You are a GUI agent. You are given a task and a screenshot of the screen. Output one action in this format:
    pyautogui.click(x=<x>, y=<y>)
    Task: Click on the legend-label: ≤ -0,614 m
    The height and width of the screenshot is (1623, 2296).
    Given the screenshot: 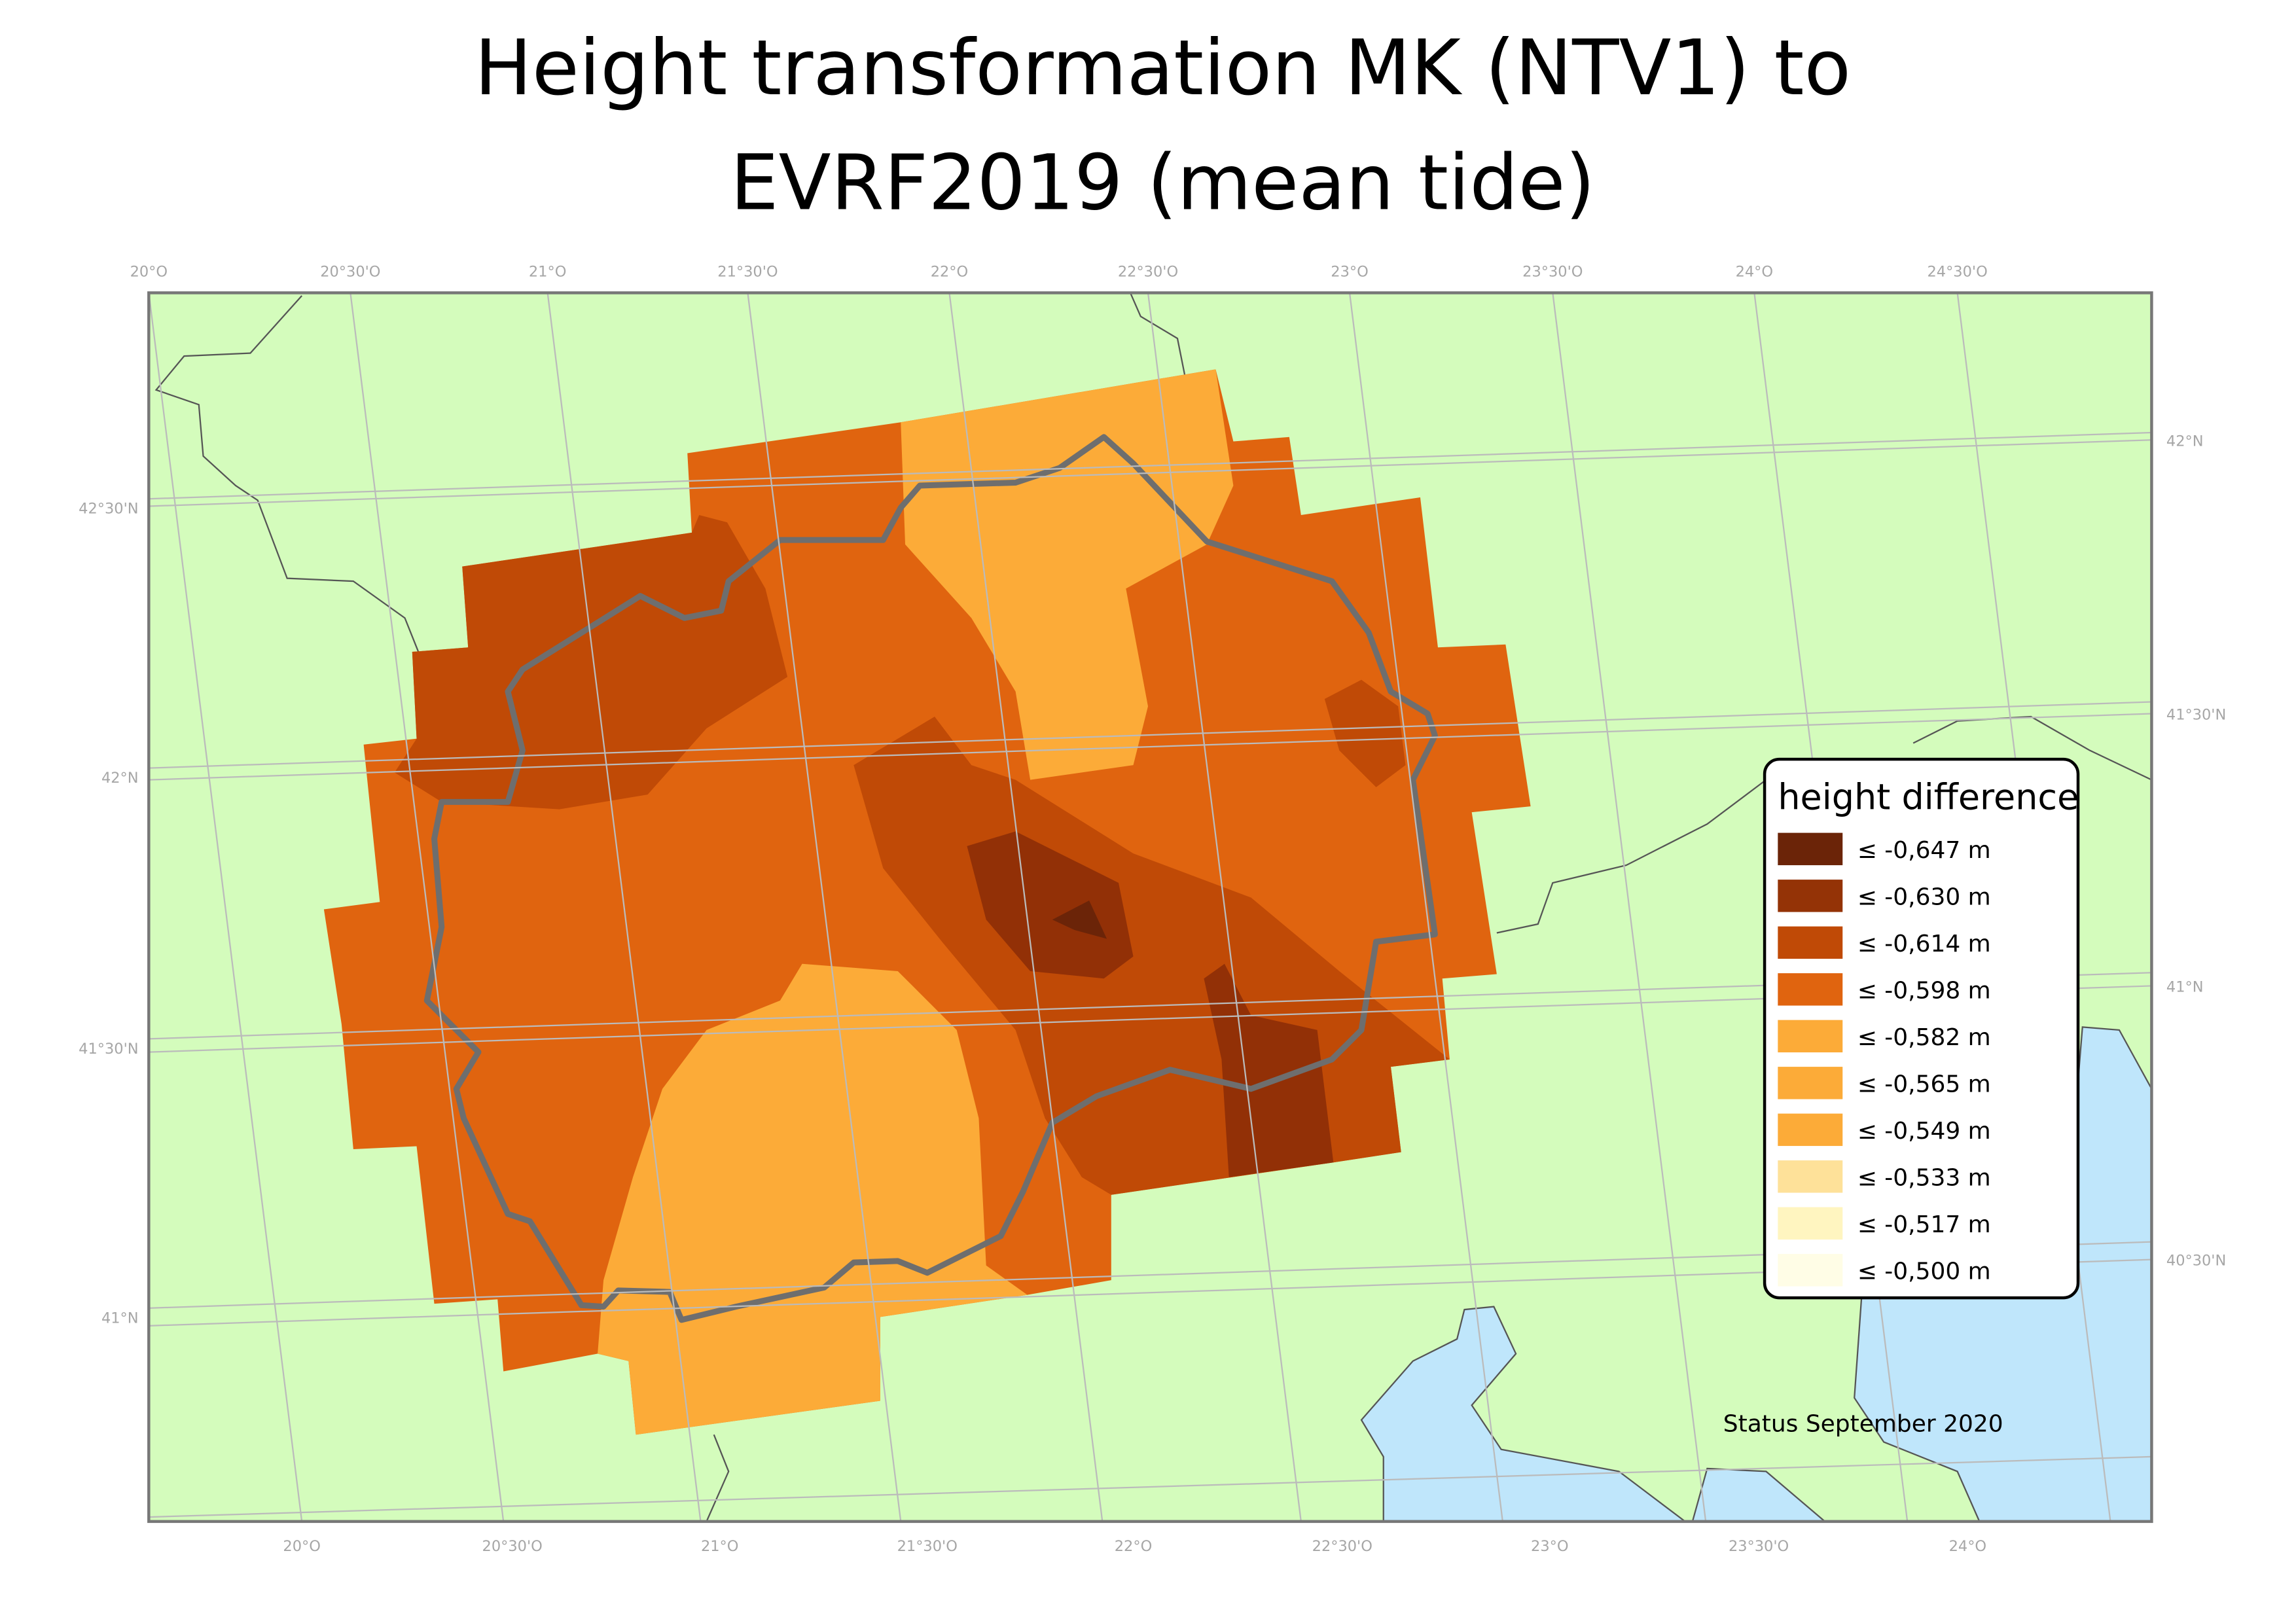 What is the action you would take?
    pyautogui.click(x=1924, y=944)
    